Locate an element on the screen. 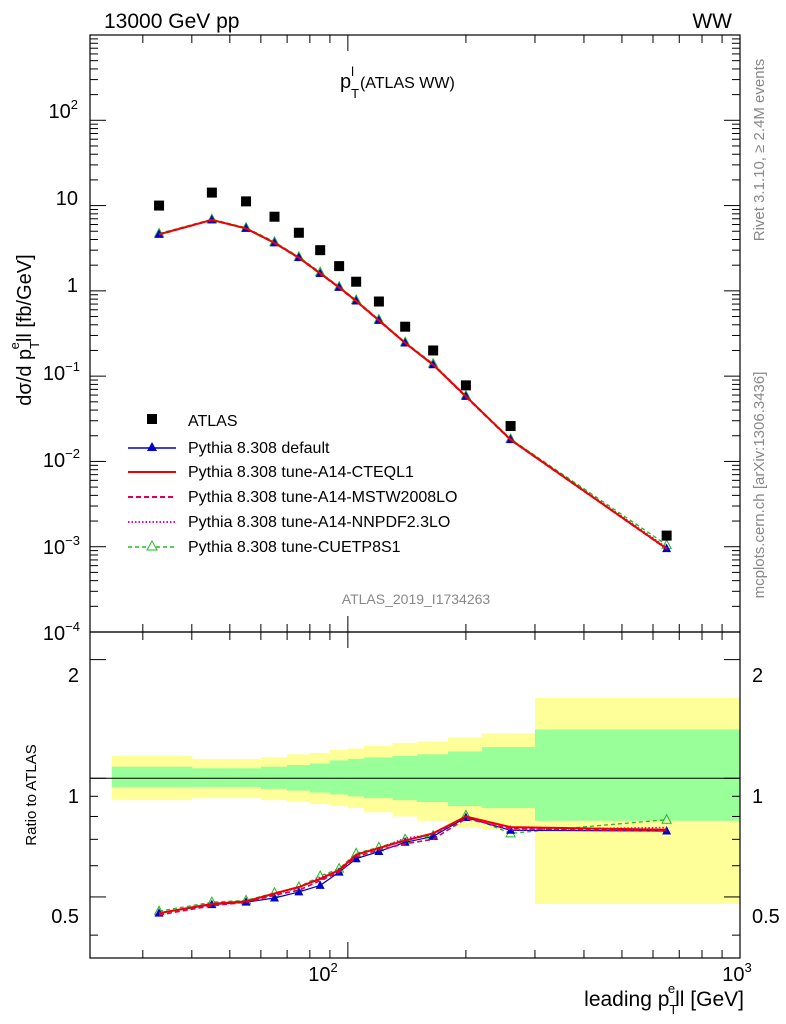  x-tick-label-100: 10² is located at coordinates (322, 973).